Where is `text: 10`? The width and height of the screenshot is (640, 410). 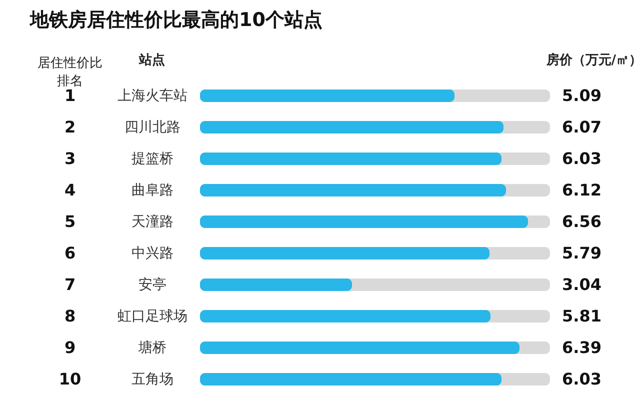
text: 10 is located at coordinates (70, 378).